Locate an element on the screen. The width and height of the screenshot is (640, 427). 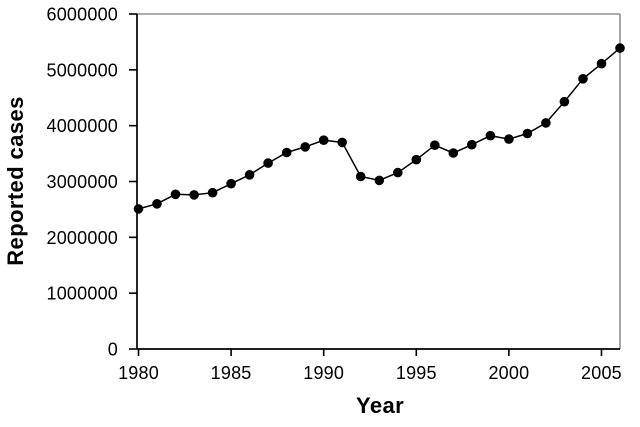
x-axis-title: Year is located at coordinates (380, 405).